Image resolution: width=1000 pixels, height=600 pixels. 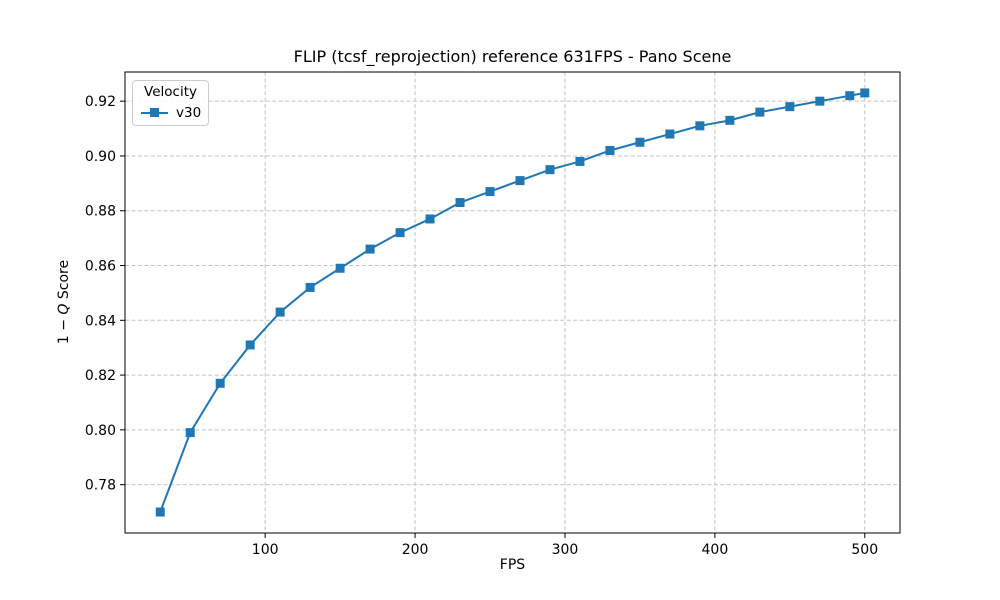 What do you see at coordinates (715, 550) in the screenshot?
I see `x-tick-label: 400` at bounding box center [715, 550].